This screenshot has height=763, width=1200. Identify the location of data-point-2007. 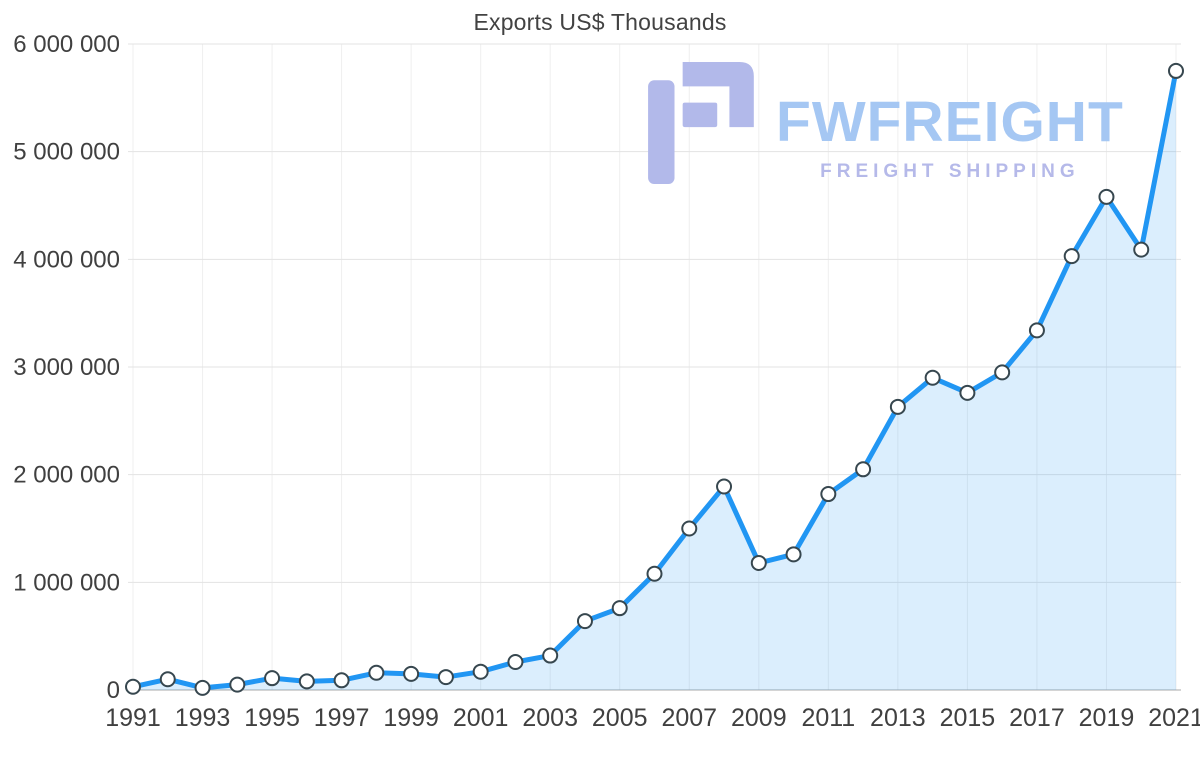
(689, 528).